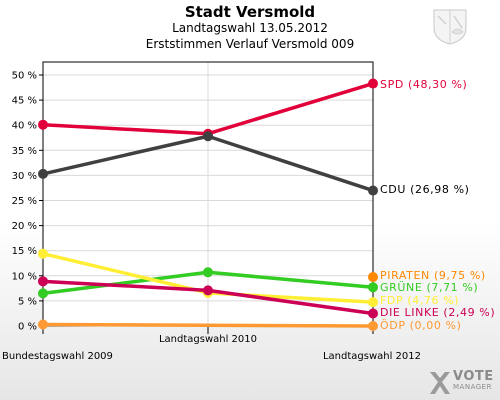 Image resolution: width=500 pixels, height=400 pixels. What do you see at coordinates (24, 201) in the screenshot?
I see `y-tick-label: 25 %` at bounding box center [24, 201].